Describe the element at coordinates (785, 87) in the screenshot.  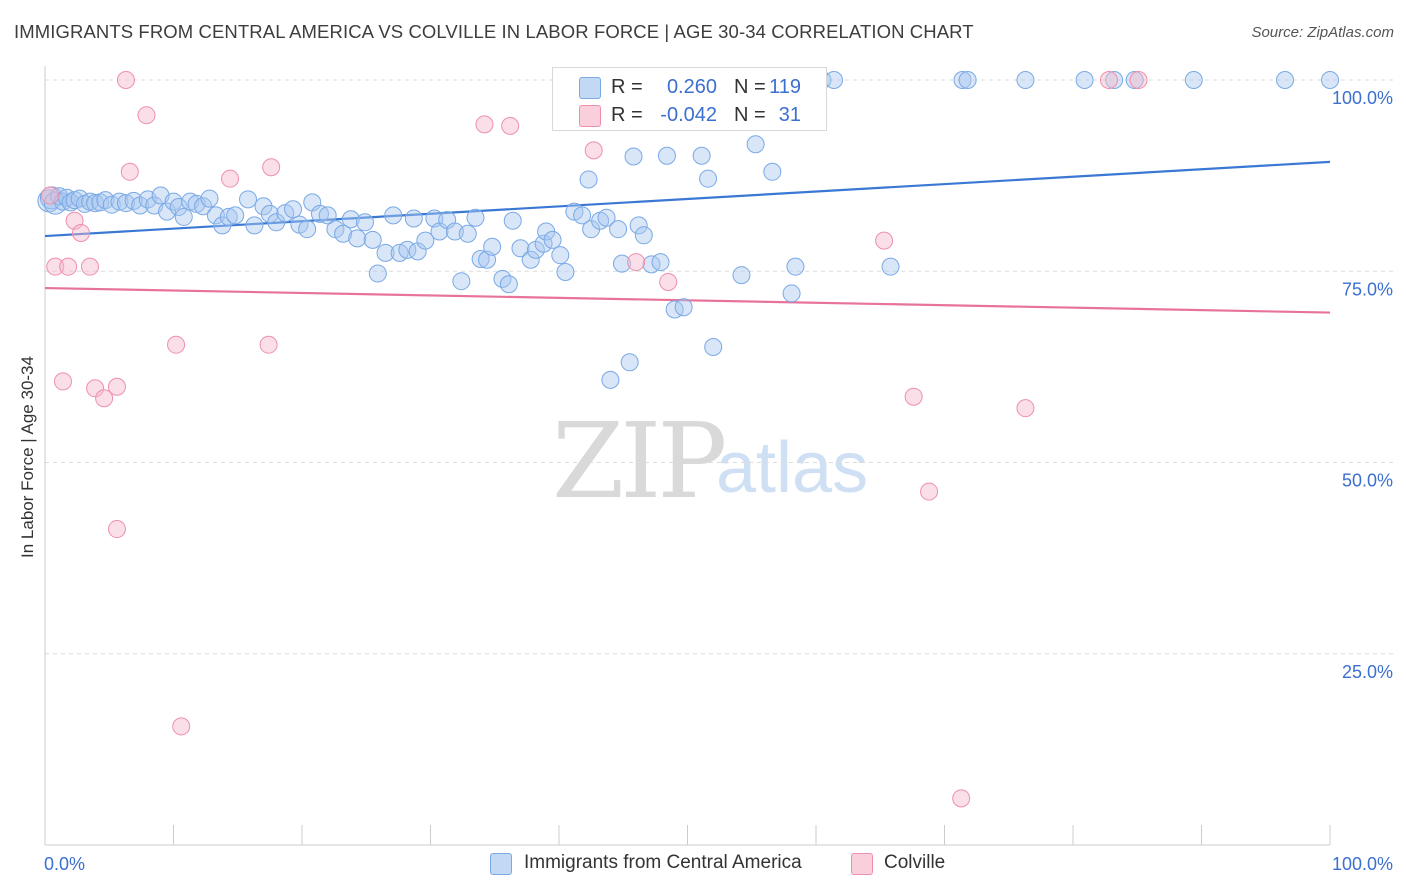
I see `n-value: 119` at that location.